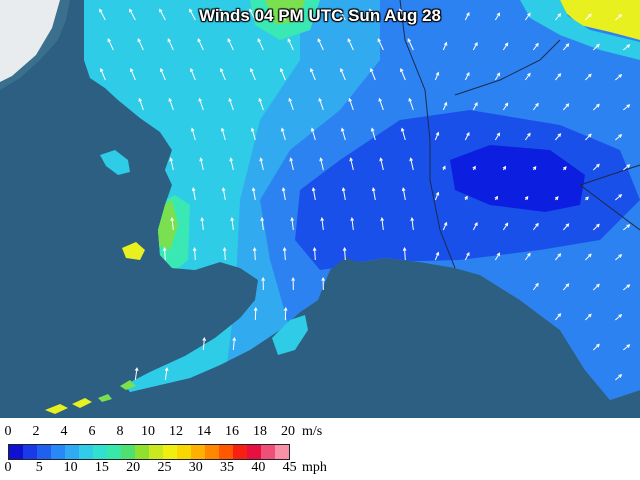  What do you see at coordinates (609, 175) in the screenshot?
I see `bc-border` at bounding box center [609, 175].